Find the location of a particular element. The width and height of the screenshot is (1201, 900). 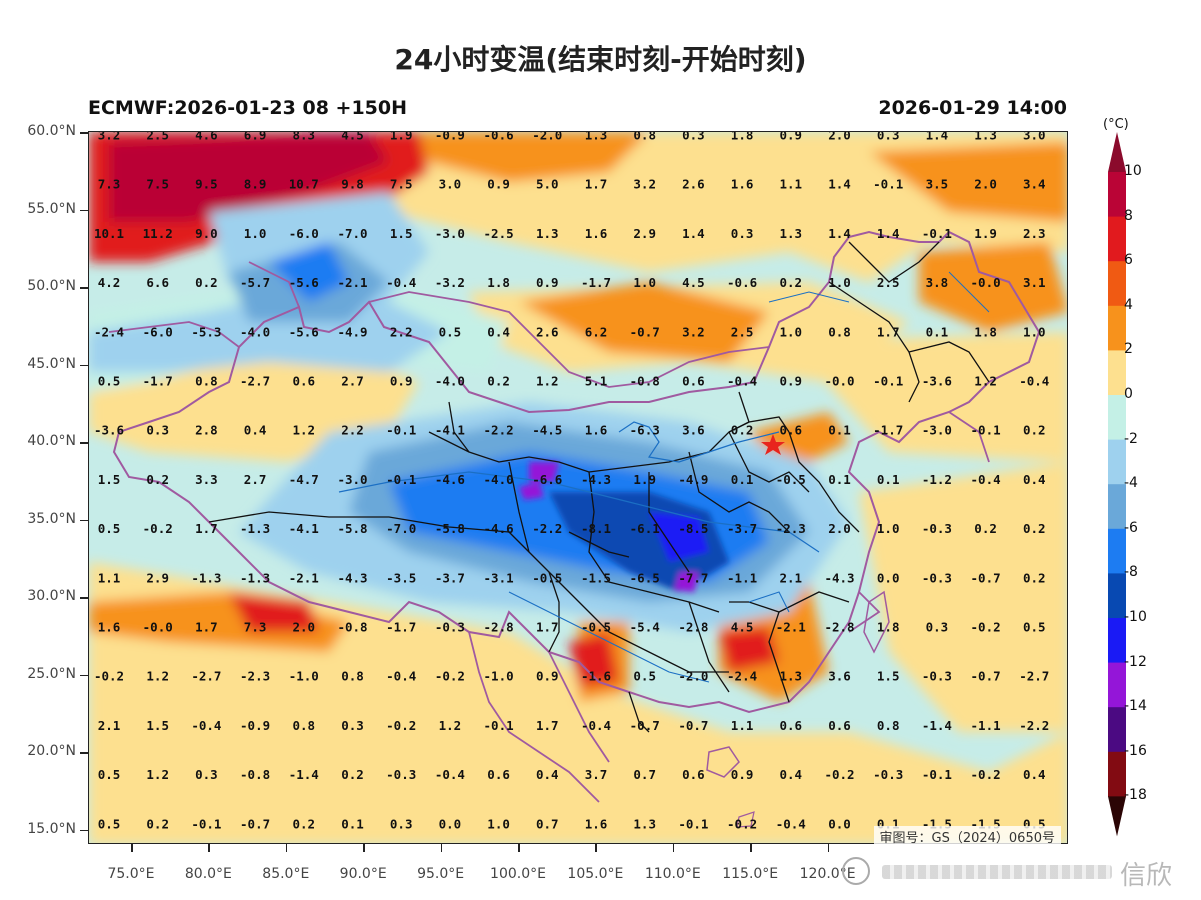

grid-value: -3.0 is located at coordinates (352, 479).